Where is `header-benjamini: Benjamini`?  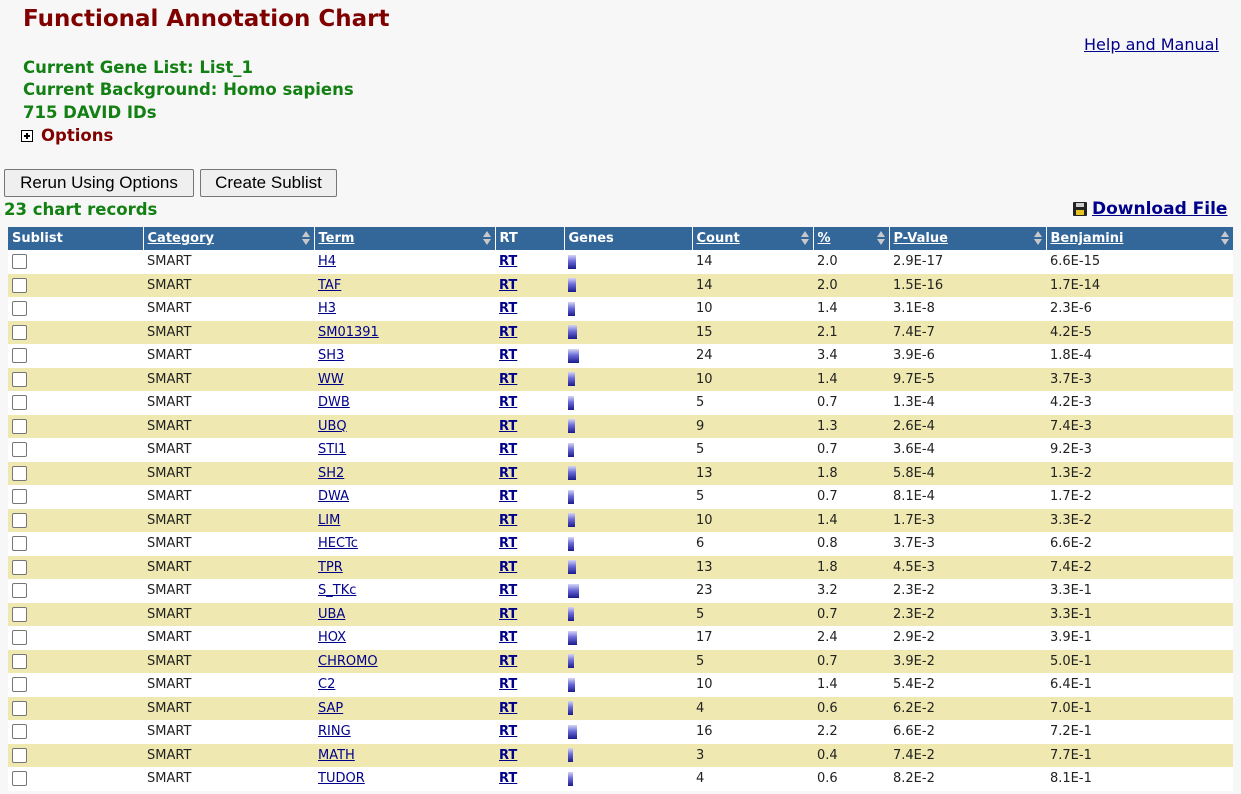
header-benjamini: Benjamini is located at coordinates (1139, 238).